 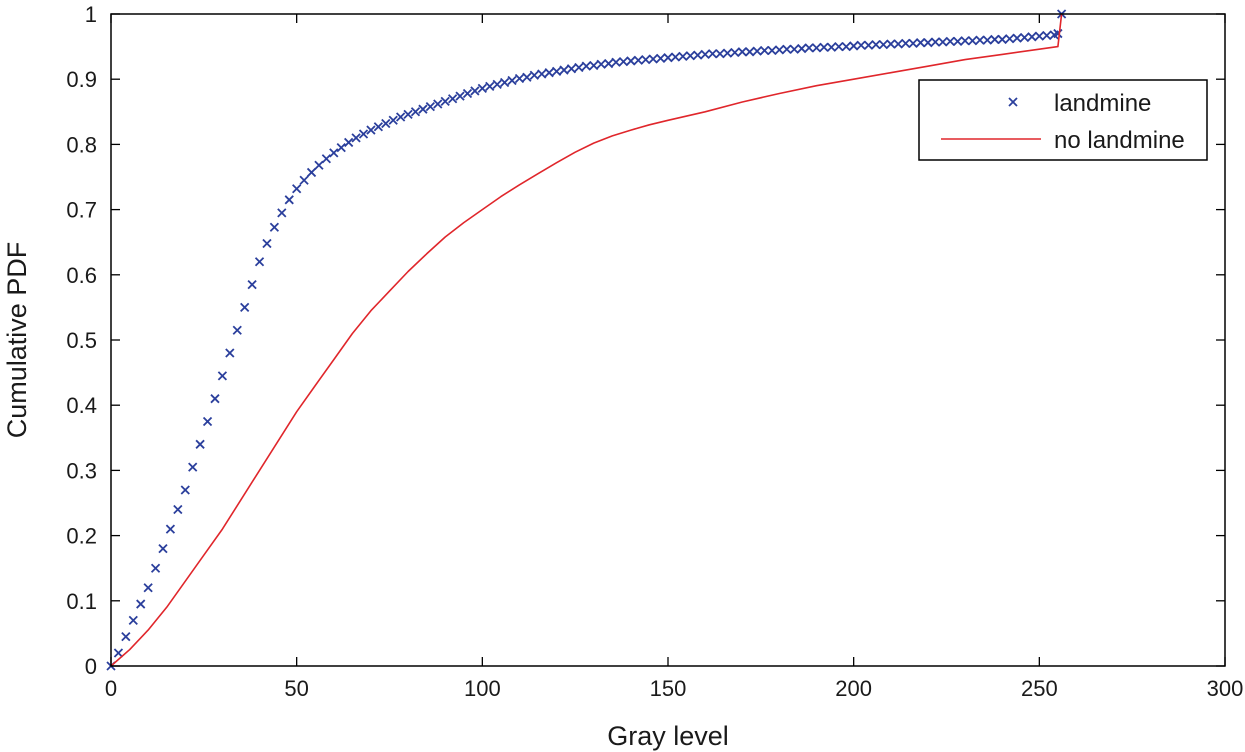 I want to click on x-tick-label: 0, so click(x=111, y=688).